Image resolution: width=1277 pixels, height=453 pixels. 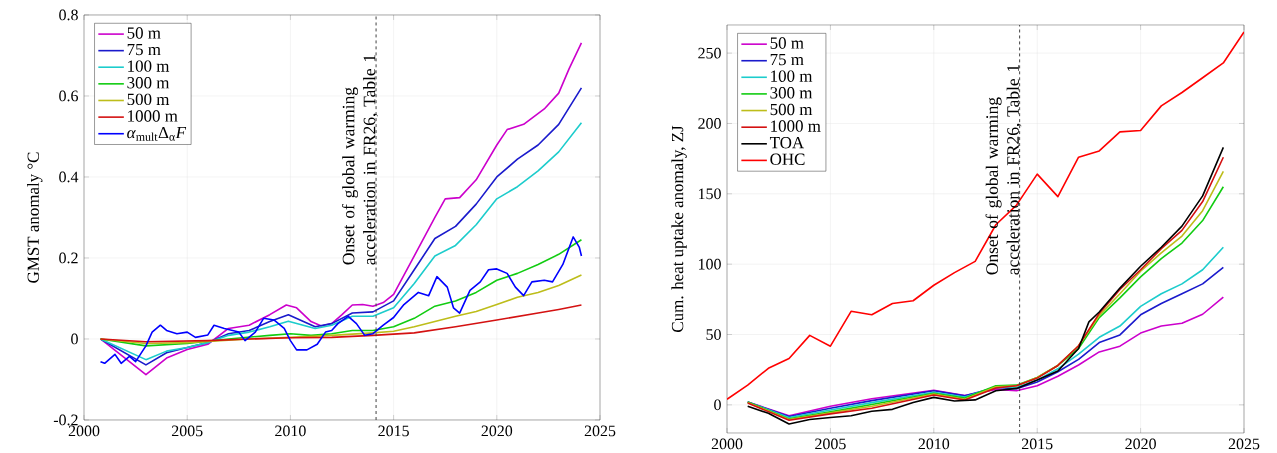 What do you see at coordinates (709, 123) in the screenshot?
I see `y-tick-label: 200` at bounding box center [709, 123].